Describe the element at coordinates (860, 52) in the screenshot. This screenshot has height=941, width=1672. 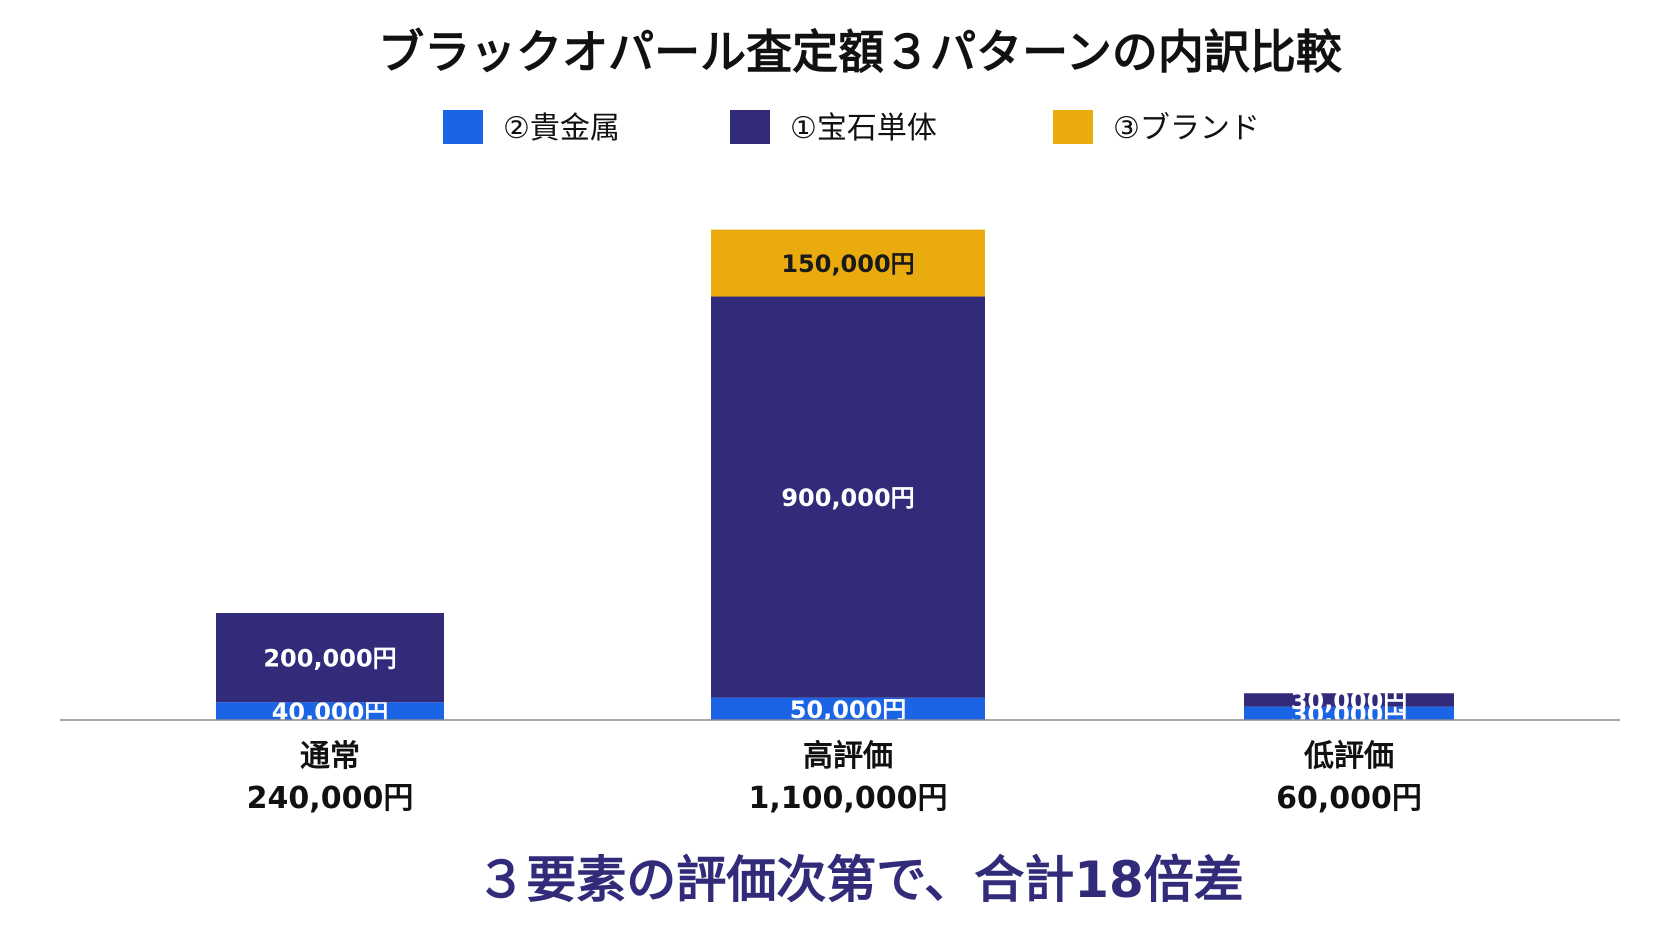
I see `chart-title: ブラックオパール査定額３パターンの内訳比較` at that location.